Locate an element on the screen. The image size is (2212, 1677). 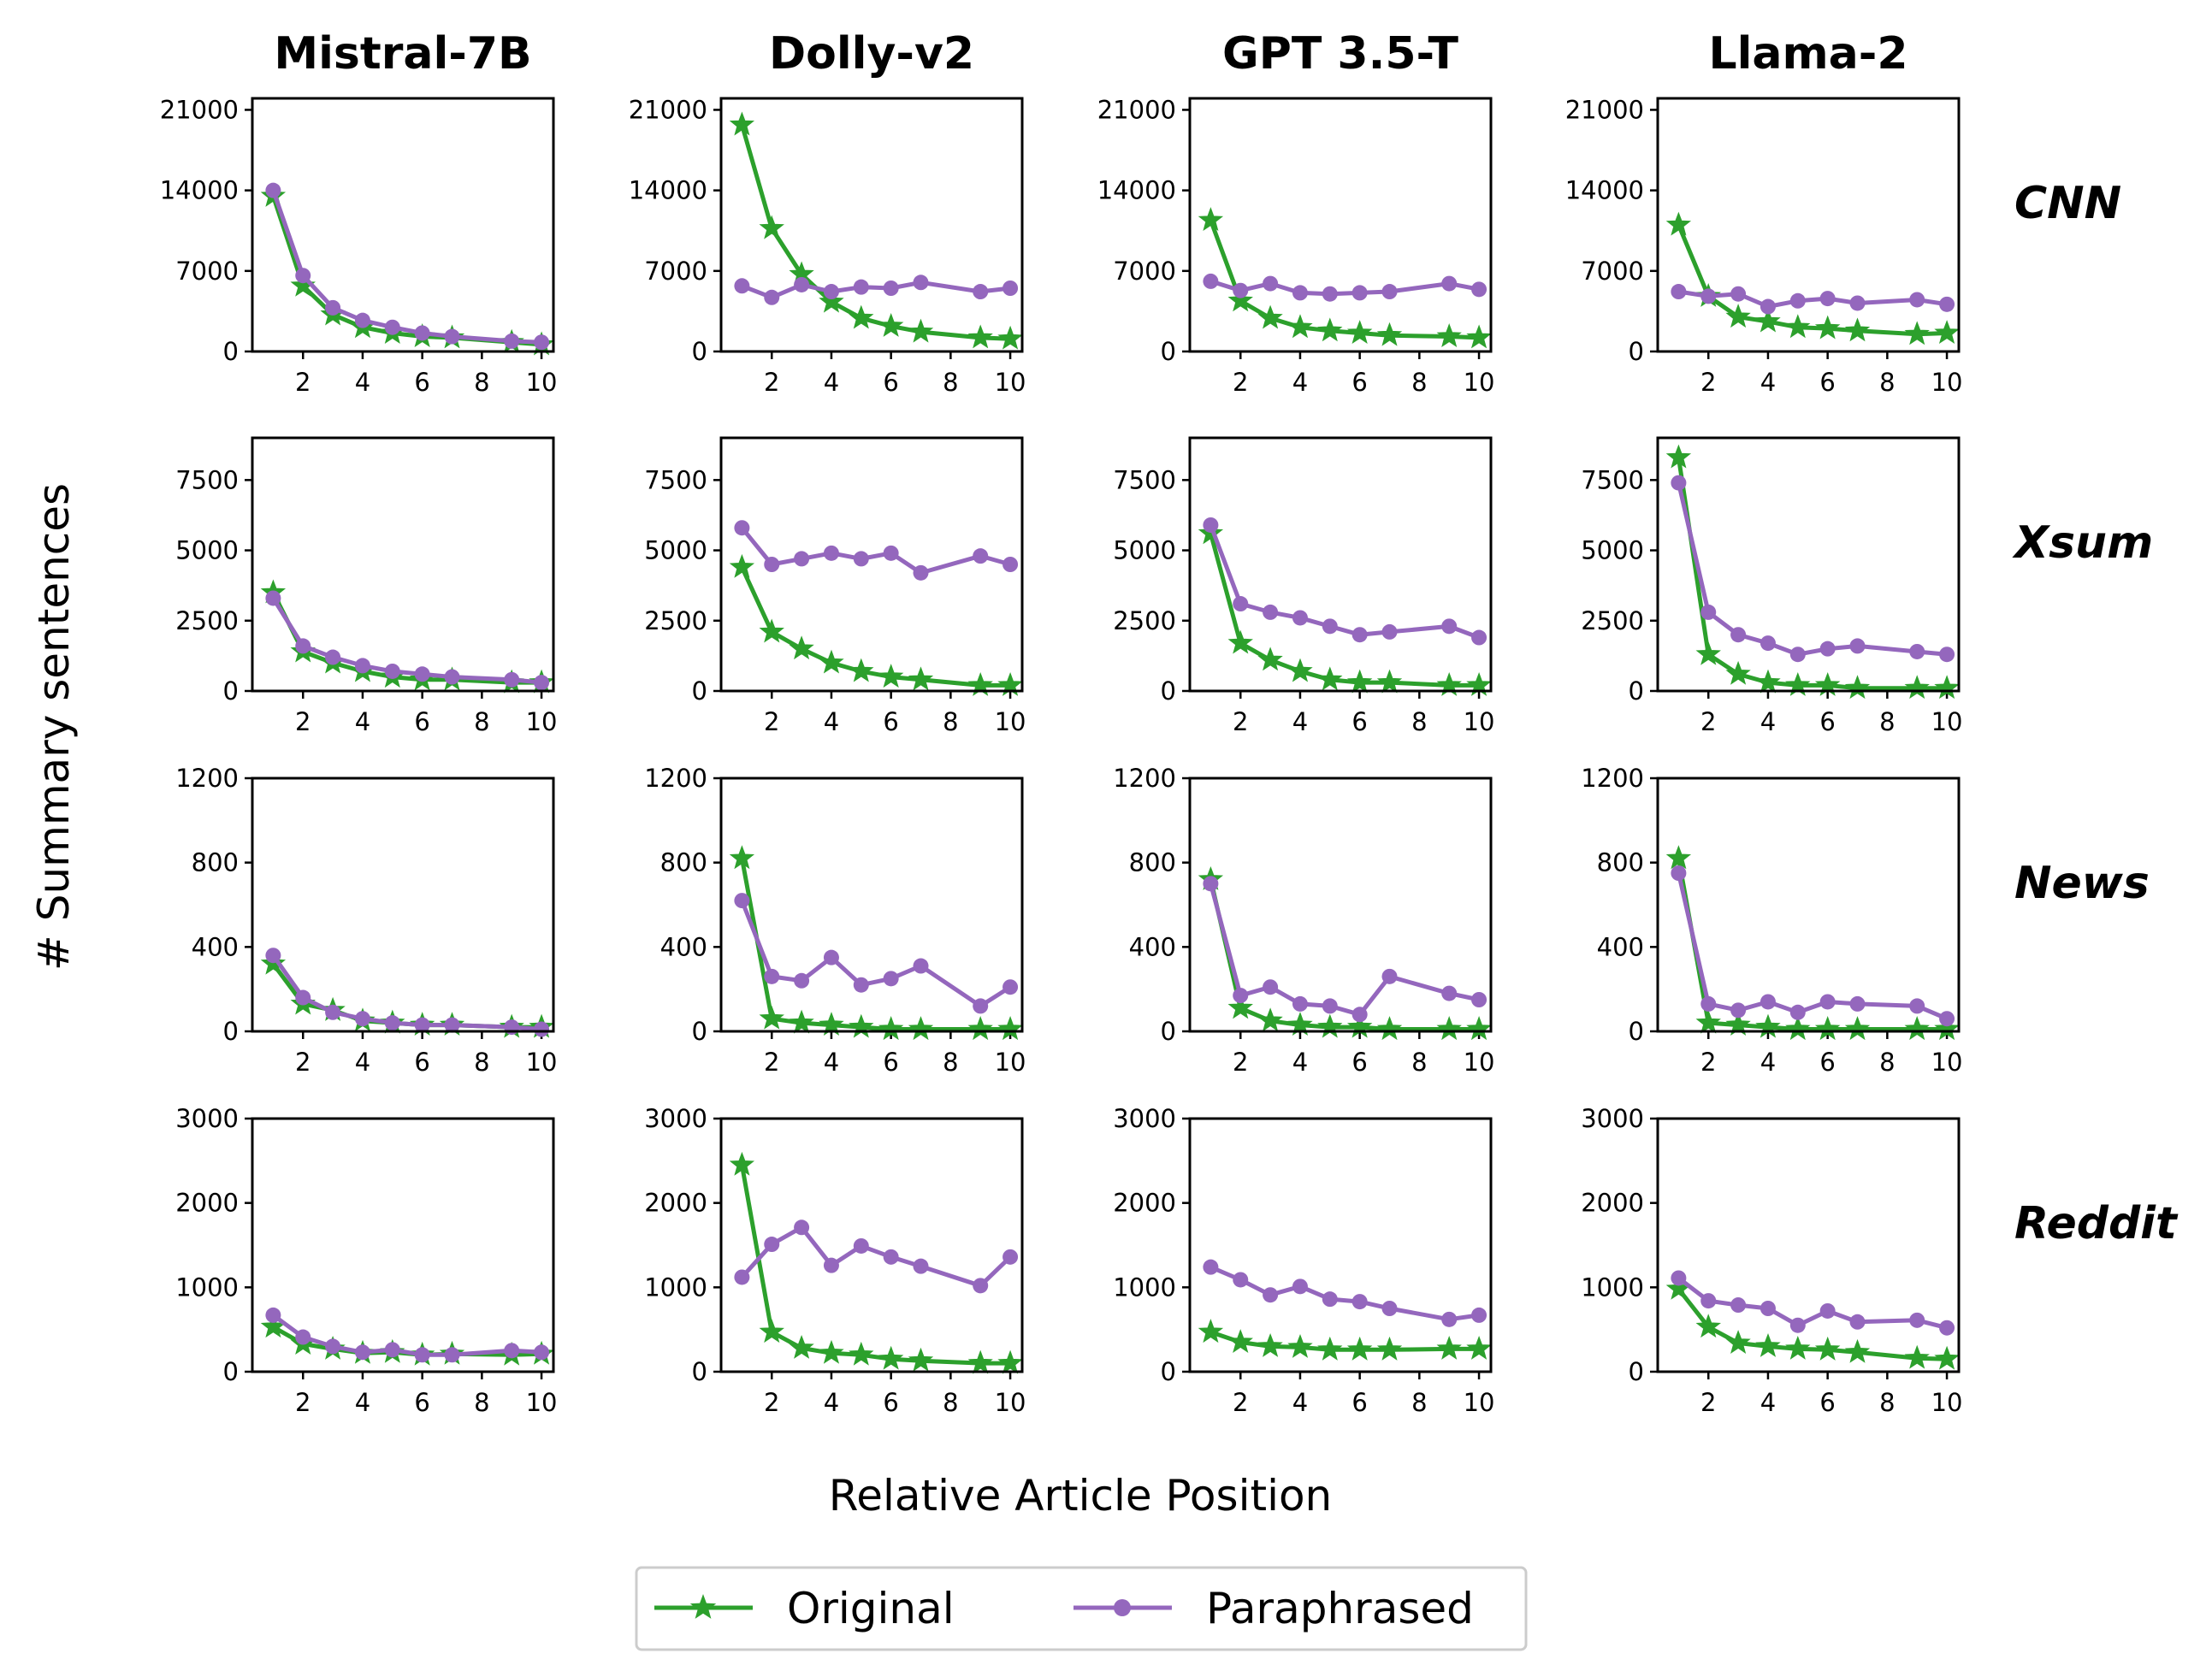
y-tick-label: 5000 is located at coordinates (1612, 550).